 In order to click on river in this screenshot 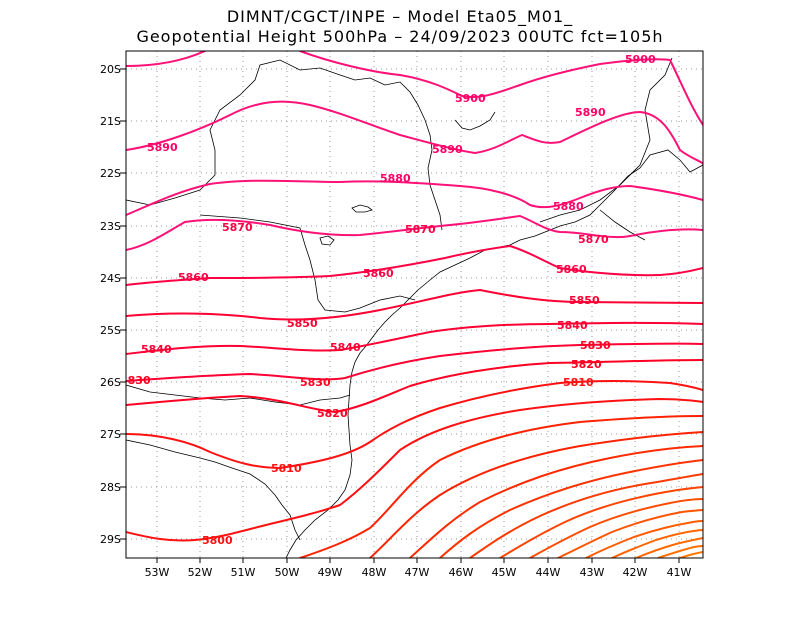, I will do `click(475, 121)`.